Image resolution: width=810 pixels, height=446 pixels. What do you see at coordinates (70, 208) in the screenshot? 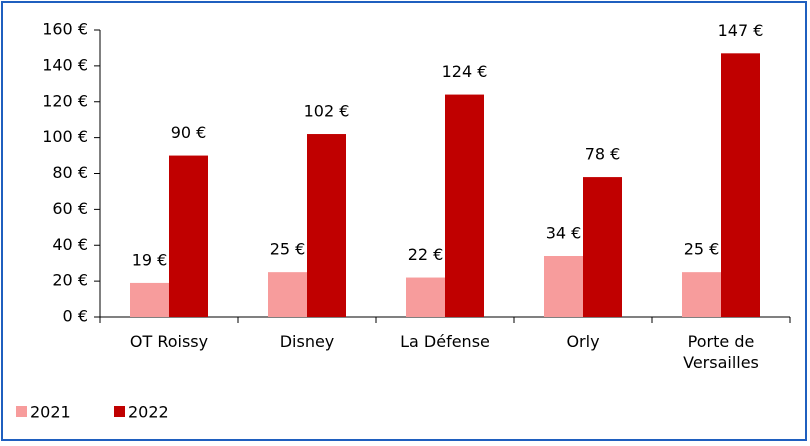
I see `y-tick-label: 60 €` at bounding box center [70, 208].